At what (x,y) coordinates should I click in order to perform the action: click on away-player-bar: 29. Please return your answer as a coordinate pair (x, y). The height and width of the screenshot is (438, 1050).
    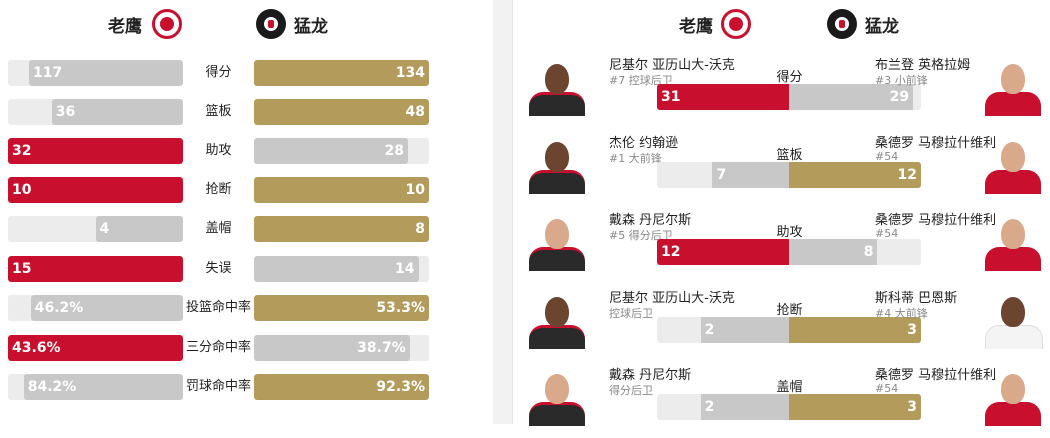
    Looking at the image, I should click on (851, 97).